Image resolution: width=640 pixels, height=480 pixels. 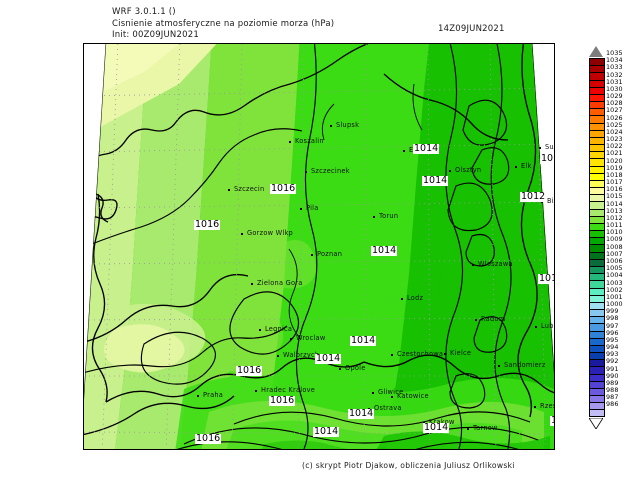 I want to click on colorbar-tick-label: 1025, so click(x=614, y=124).